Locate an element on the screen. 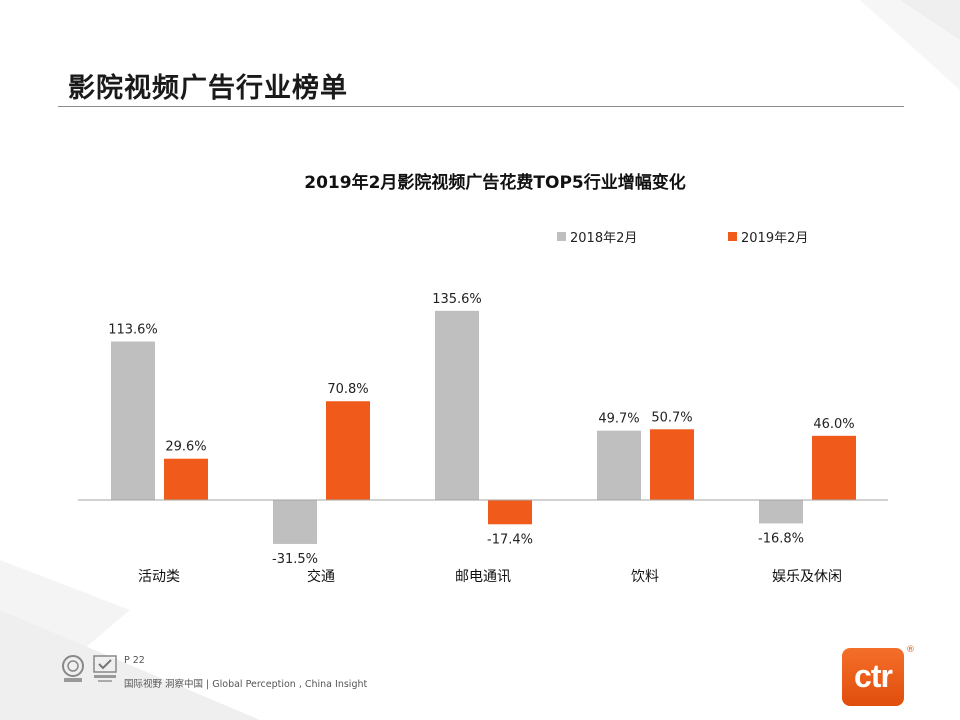 The image size is (960, 720). category-label-telecom: 邮电通讯 is located at coordinates (483, 577).